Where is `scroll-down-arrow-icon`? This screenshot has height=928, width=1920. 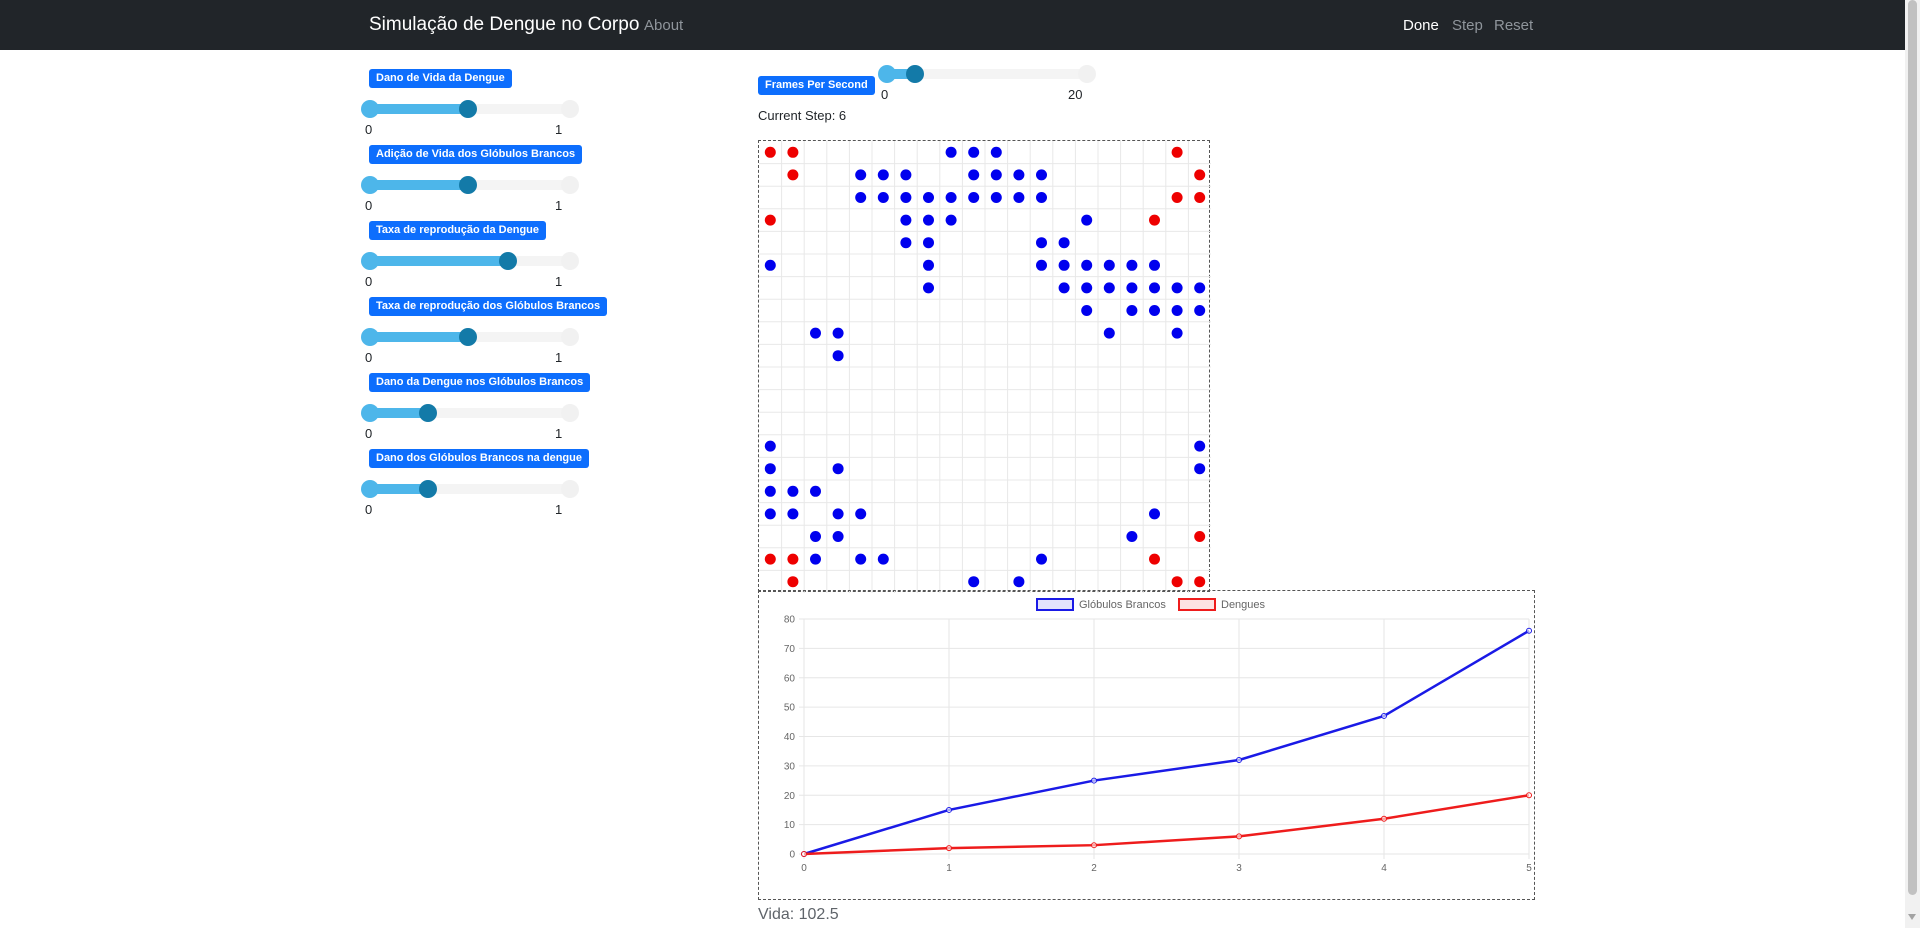 scroll-down-arrow-icon is located at coordinates (1912, 917).